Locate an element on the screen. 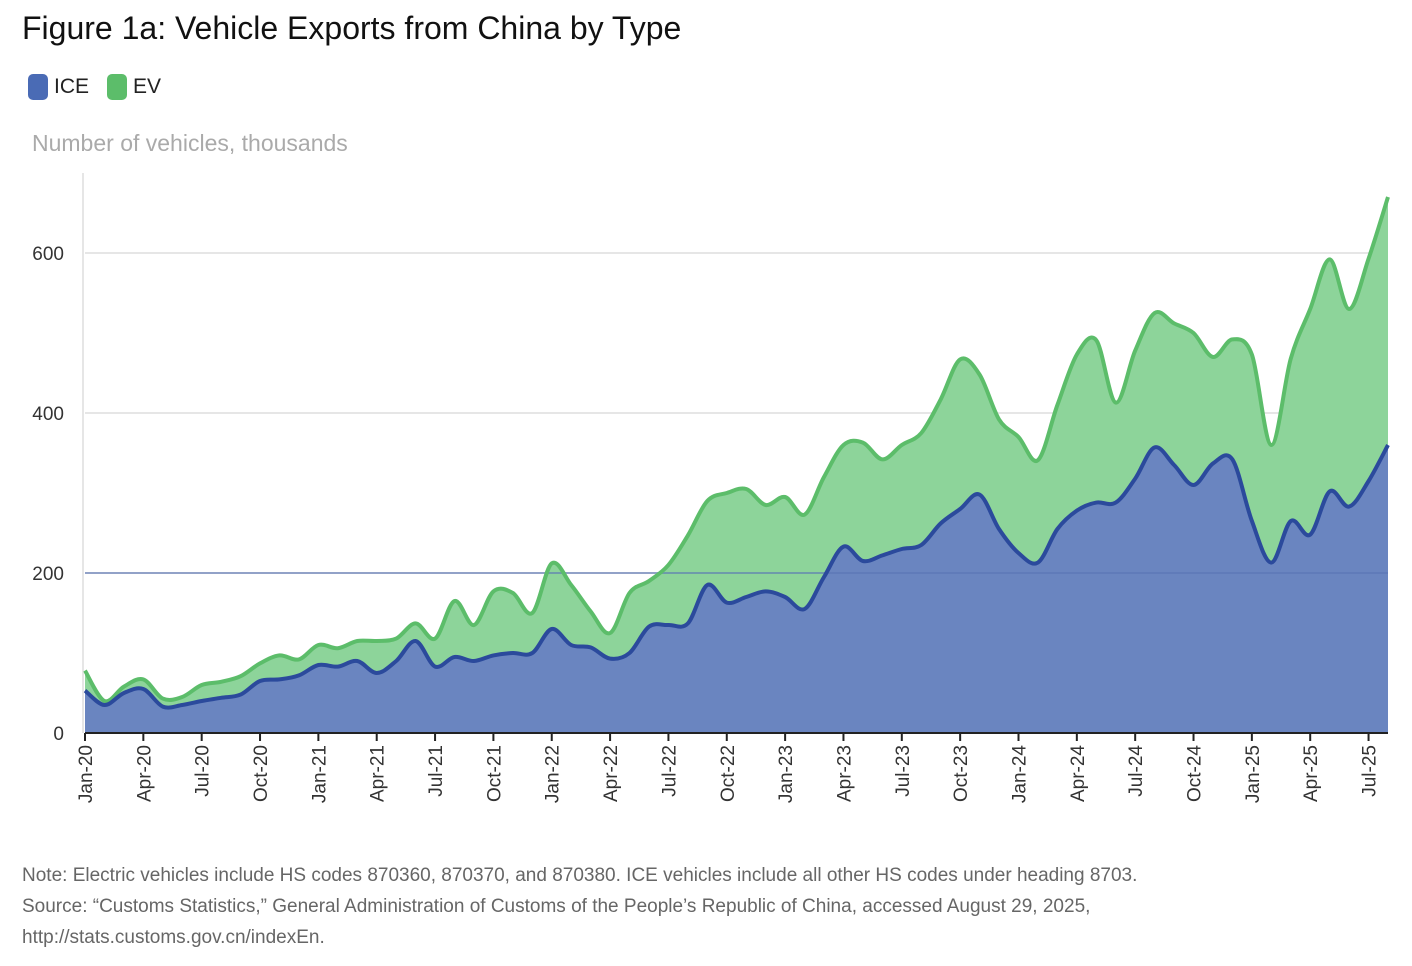 The image size is (1412, 966). x-tick-label-Oct-21: Oct-21 is located at coordinates (494, 773).